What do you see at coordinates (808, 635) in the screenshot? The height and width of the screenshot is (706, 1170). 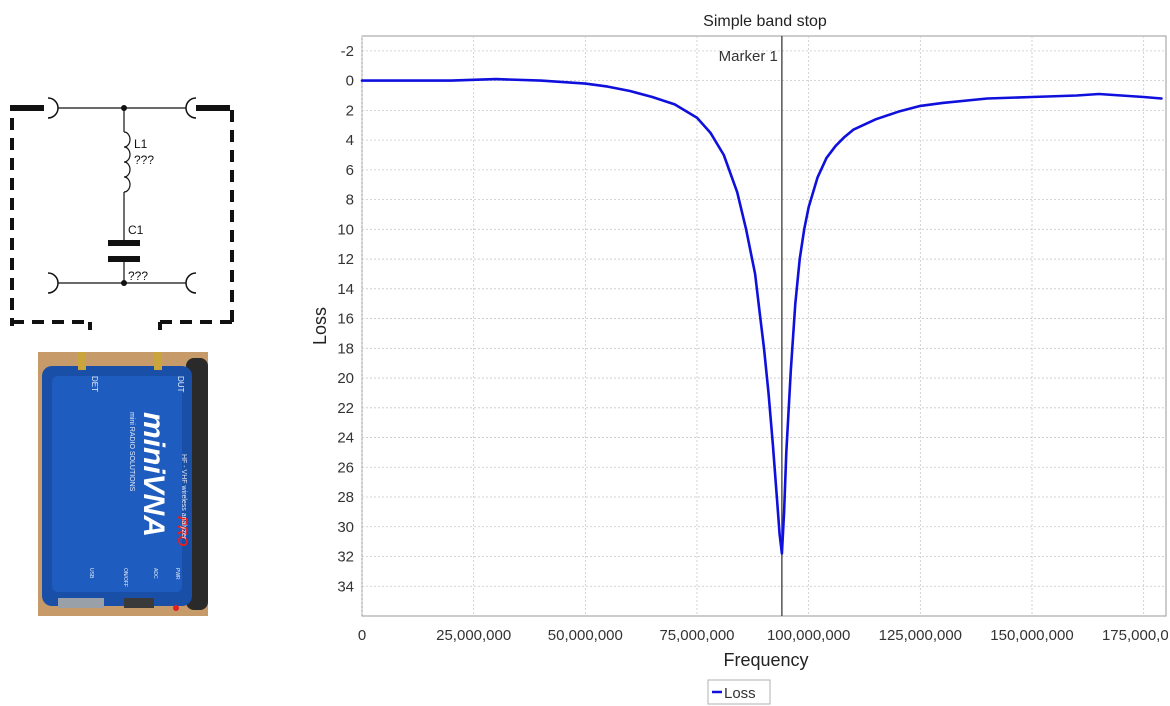 I see `x-tick-label: 100,000,000` at bounding box center [808, 635].